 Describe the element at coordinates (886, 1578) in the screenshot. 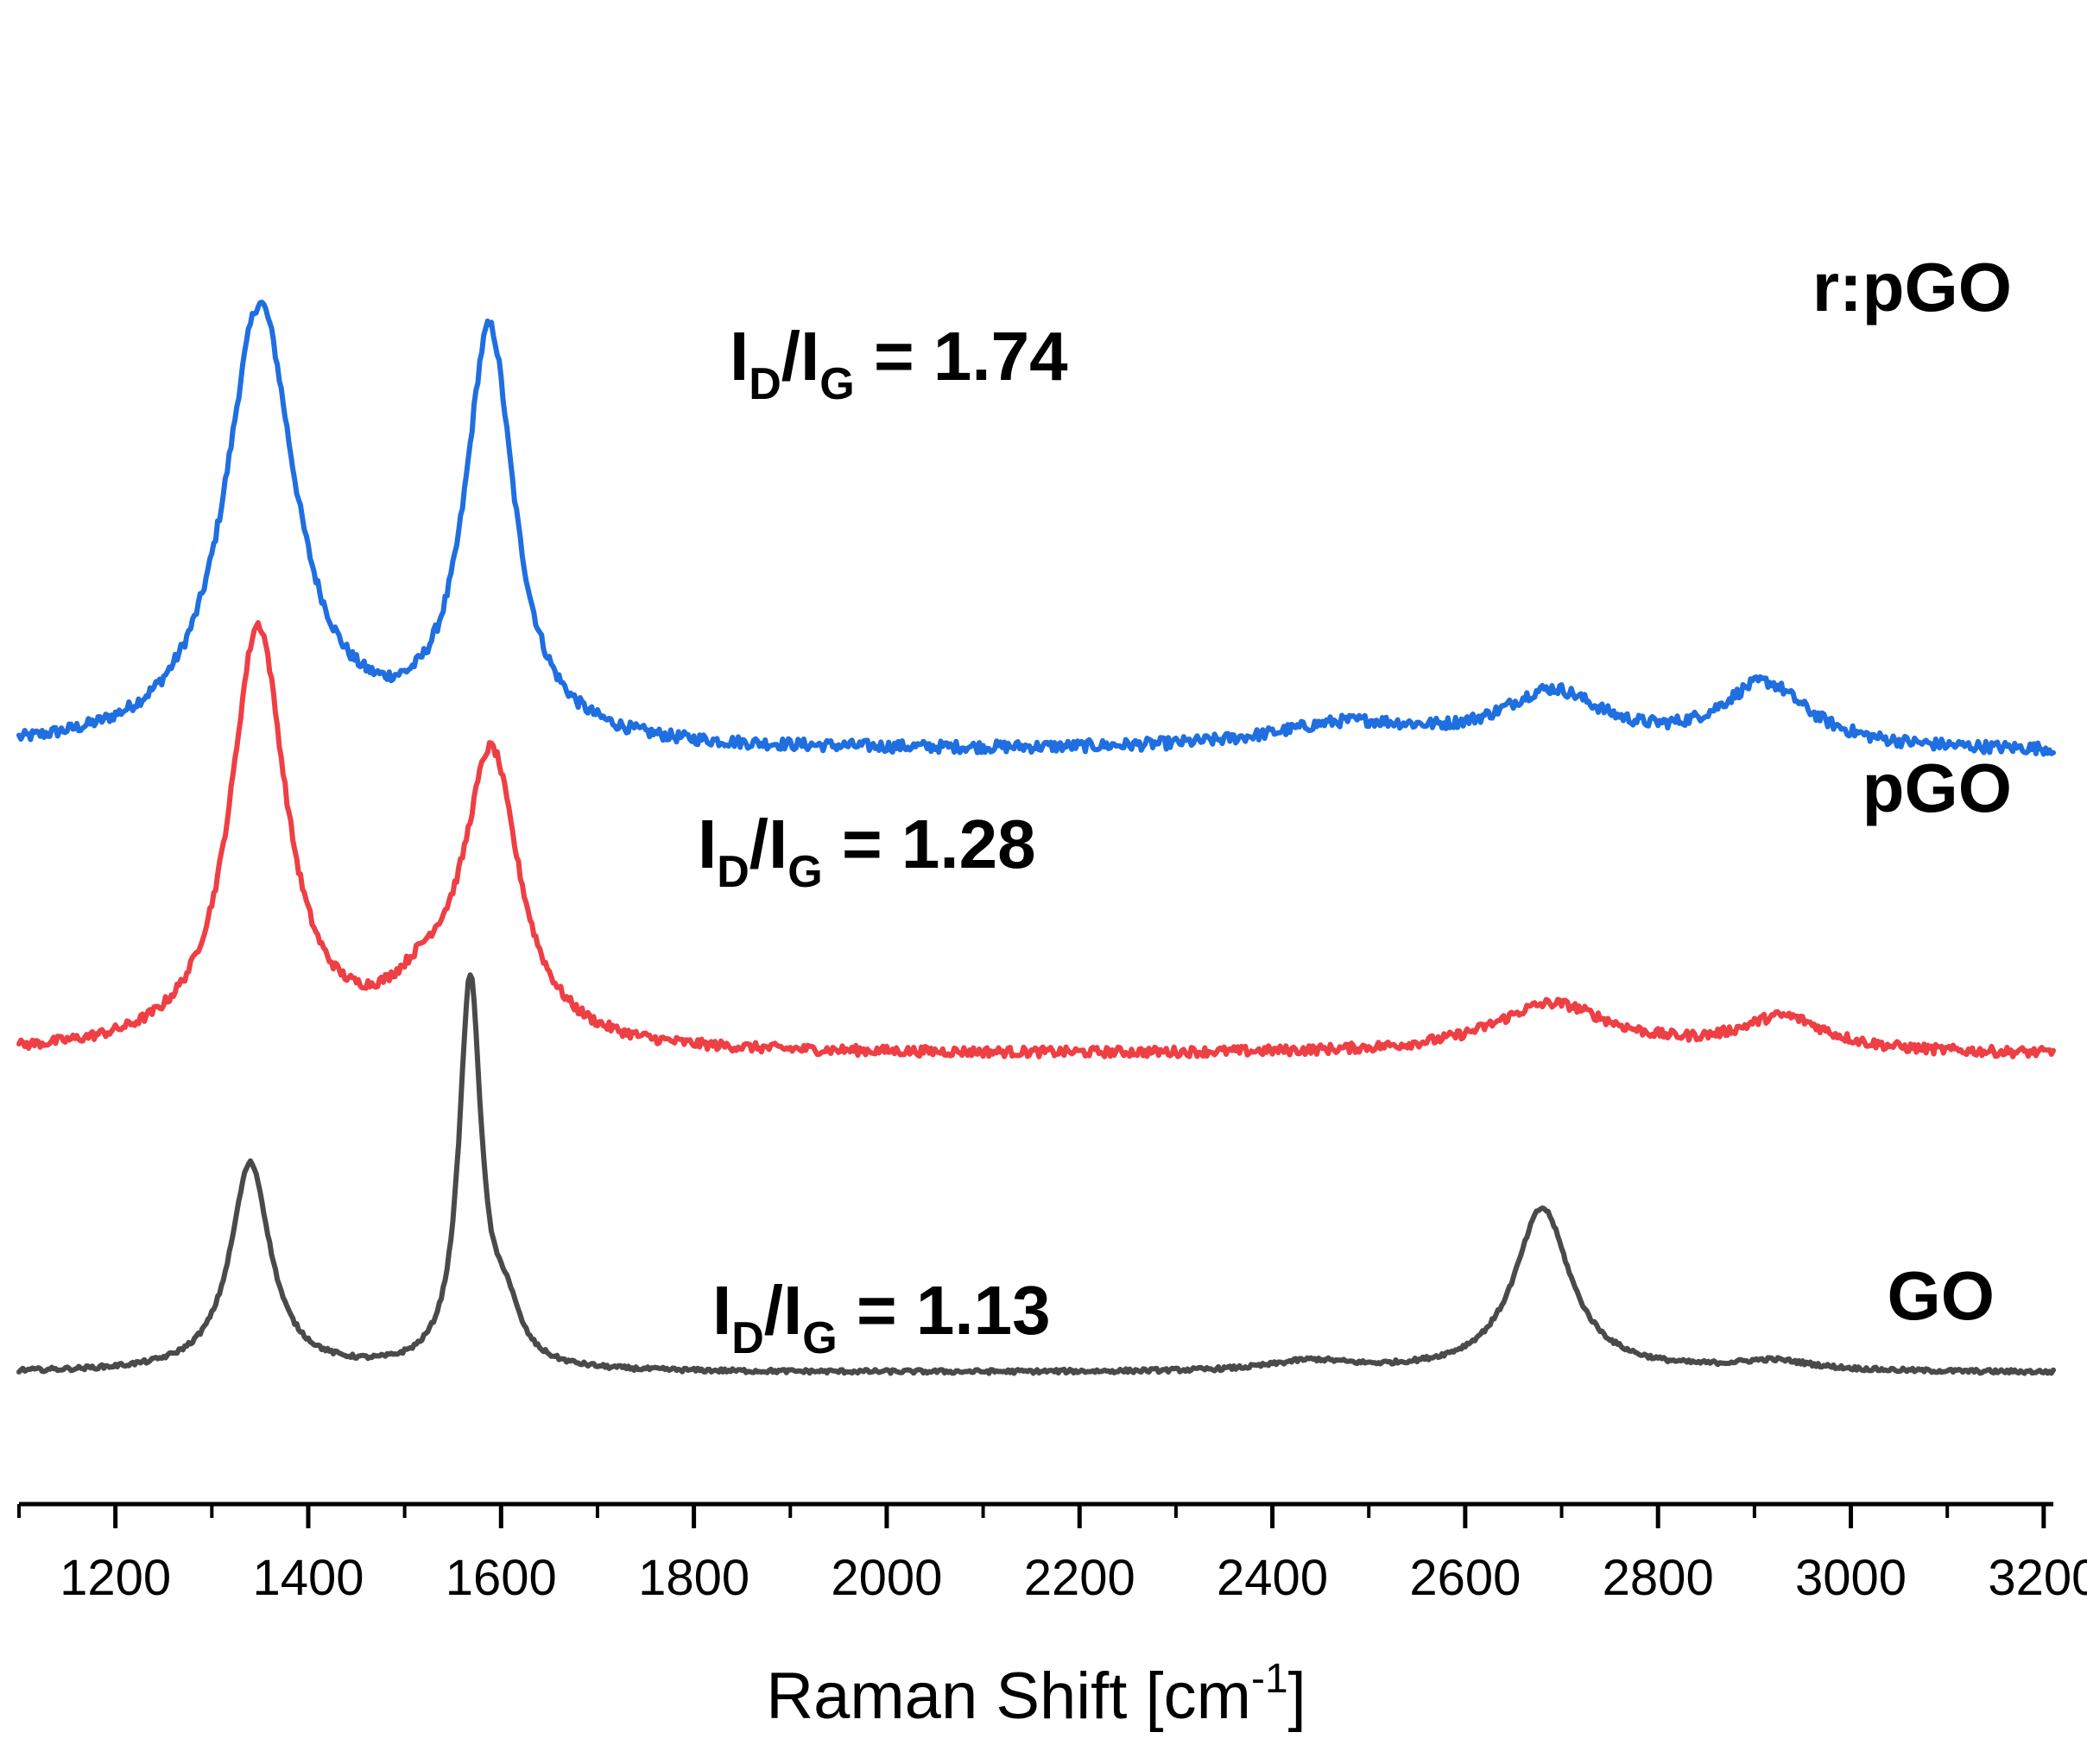

I see `x-tick-label-2000: 2000` at that location.